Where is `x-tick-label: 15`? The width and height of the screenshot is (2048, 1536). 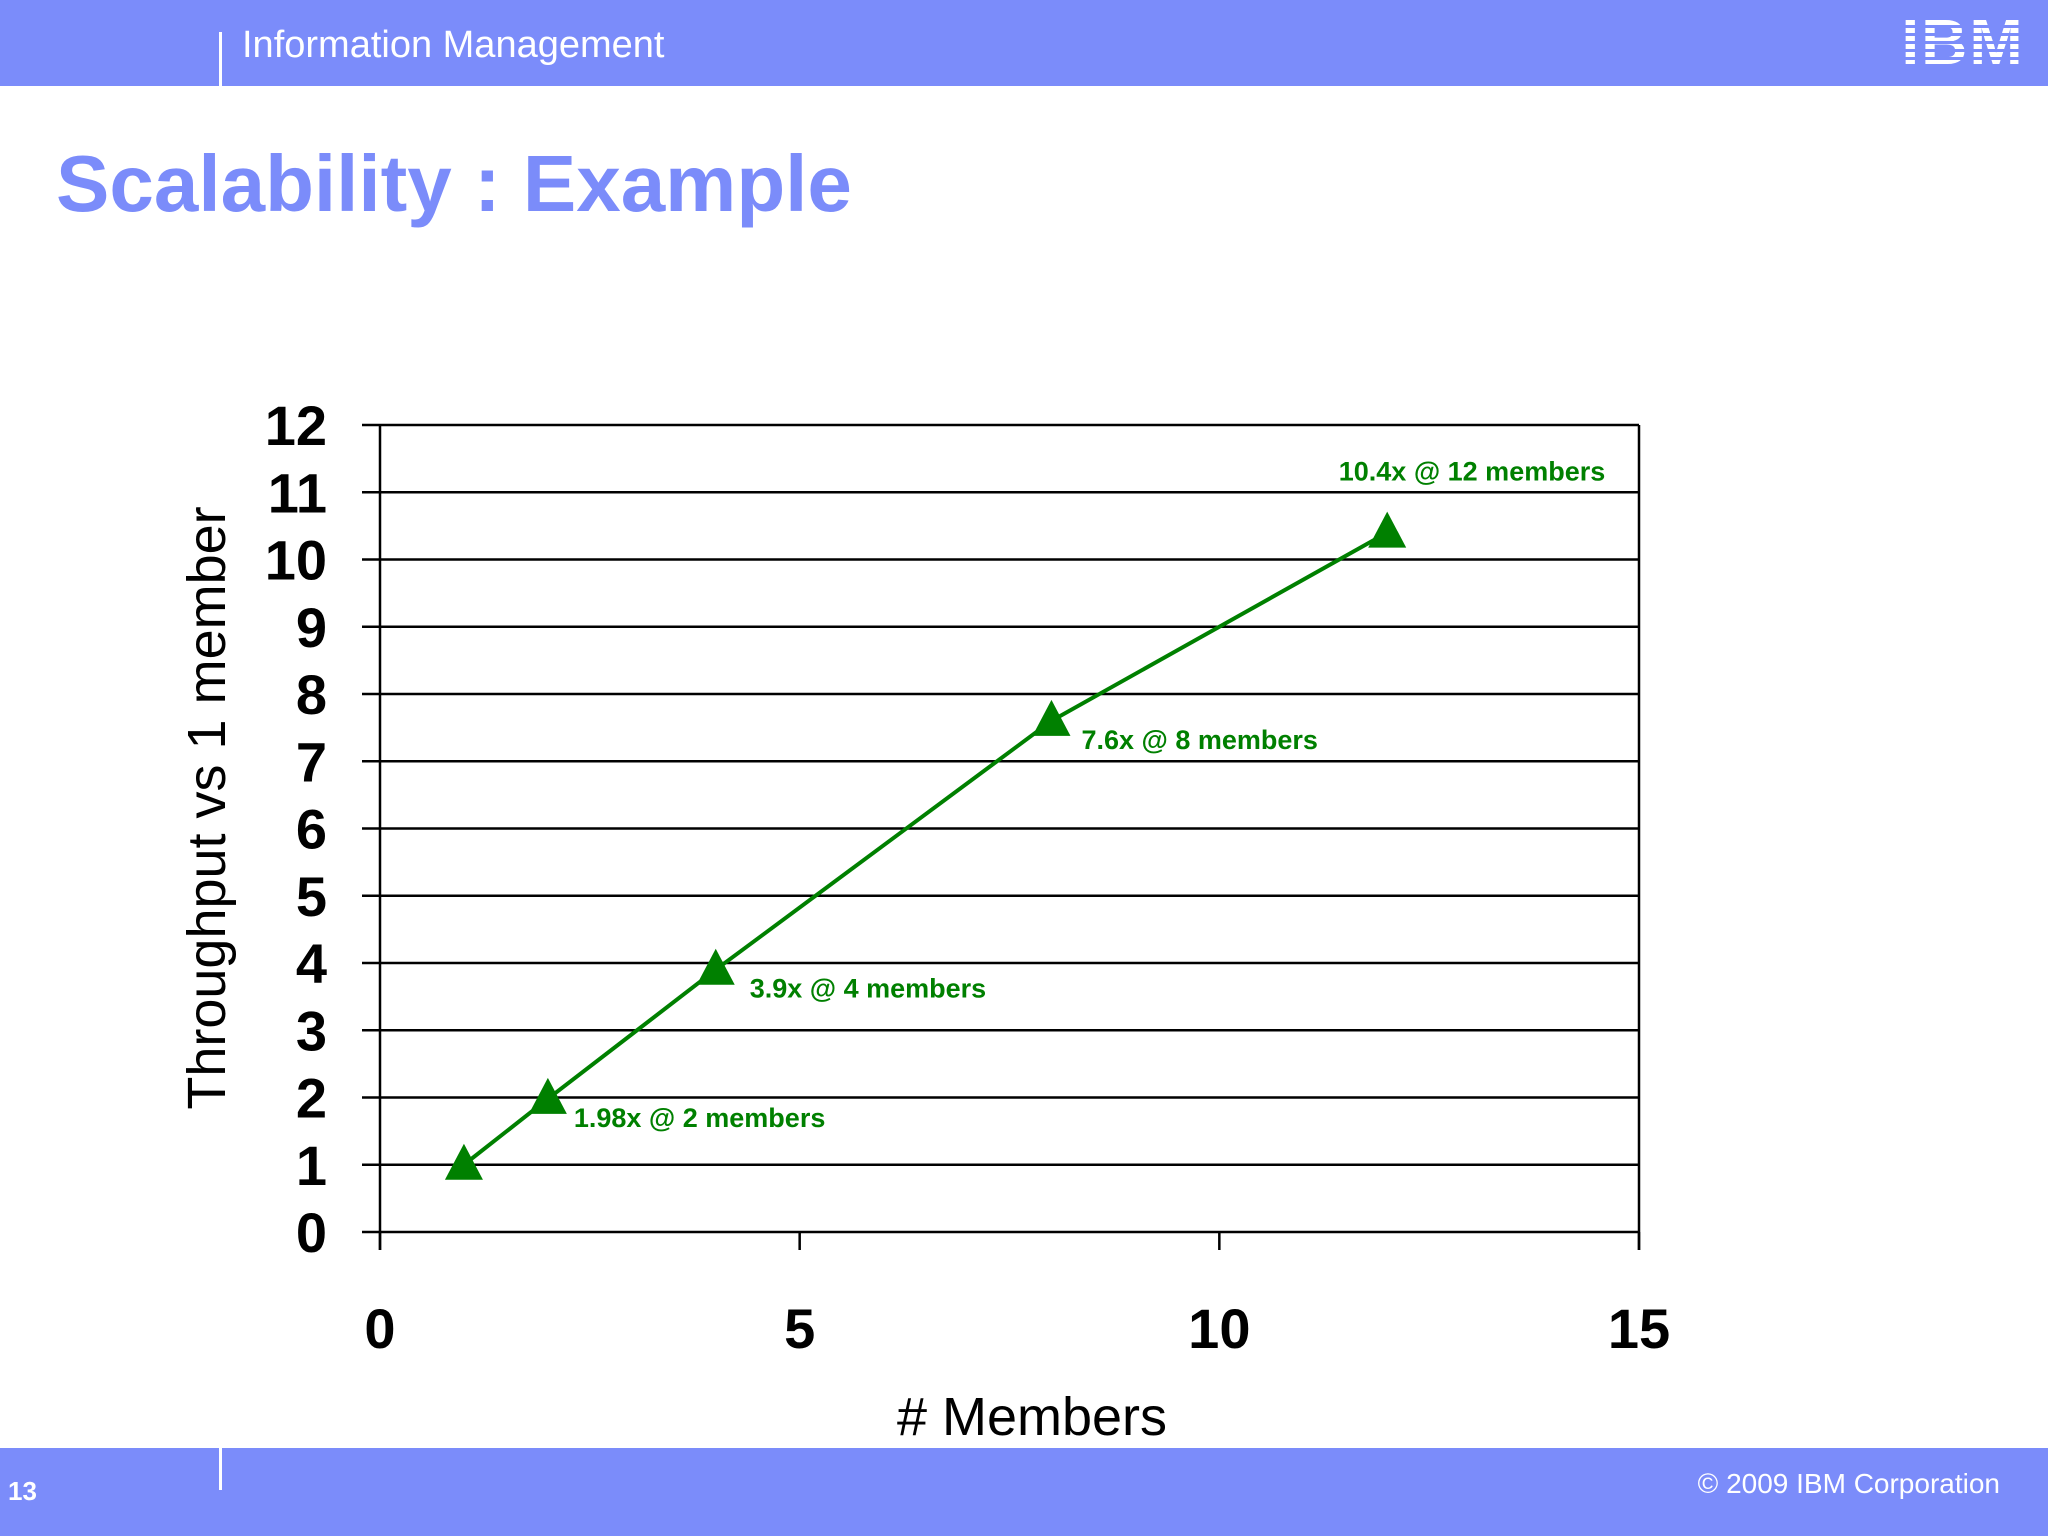 x-tick-label: 15 is located at coordinates (1639, 1328).